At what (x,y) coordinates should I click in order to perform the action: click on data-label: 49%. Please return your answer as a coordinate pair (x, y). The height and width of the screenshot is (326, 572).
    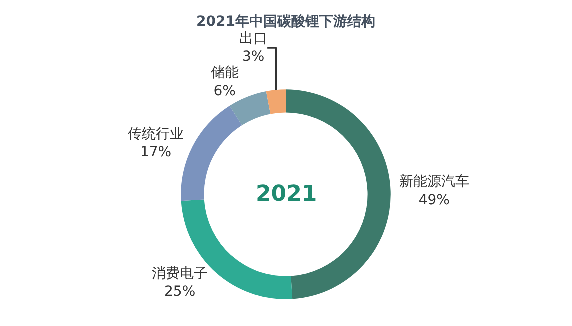
    Looking at the image, I should click on (434, 200).